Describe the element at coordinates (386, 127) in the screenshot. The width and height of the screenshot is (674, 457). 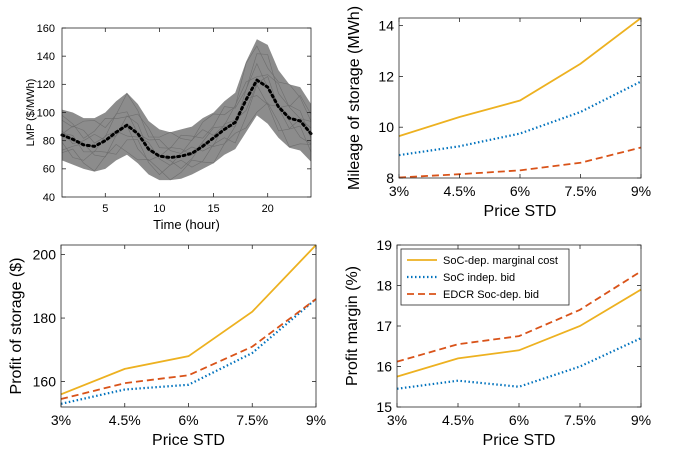
I see `y-tick-label: 10` at that location.